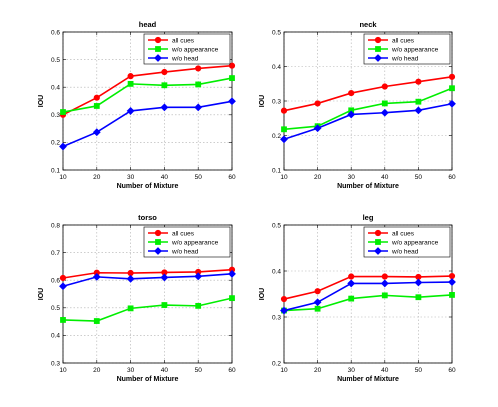 This screenshot has width=498, height=407. What do you see at coordinates (55, 281) in the screenshot?
I see `y-tick-label: 0.6` at bounding box center [55, 281].